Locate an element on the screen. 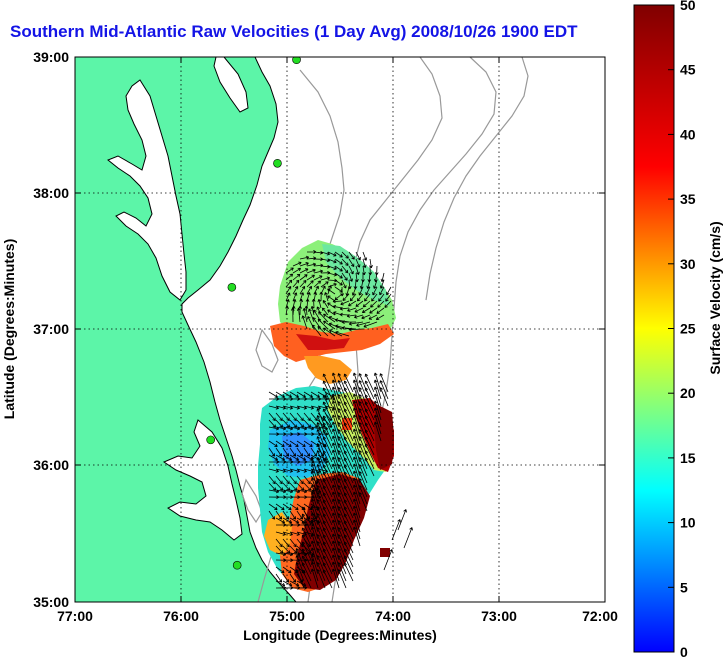  y-axis-label: Latitude (Degrees:Minutes) is located at coordinates (9, 329).